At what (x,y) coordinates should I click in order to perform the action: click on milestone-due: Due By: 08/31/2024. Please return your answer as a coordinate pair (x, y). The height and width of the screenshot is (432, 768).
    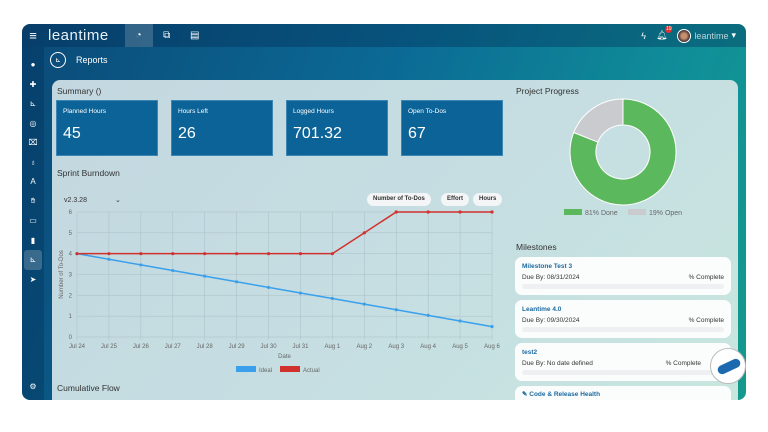
    Looking at the image, I should click on (551, 277).